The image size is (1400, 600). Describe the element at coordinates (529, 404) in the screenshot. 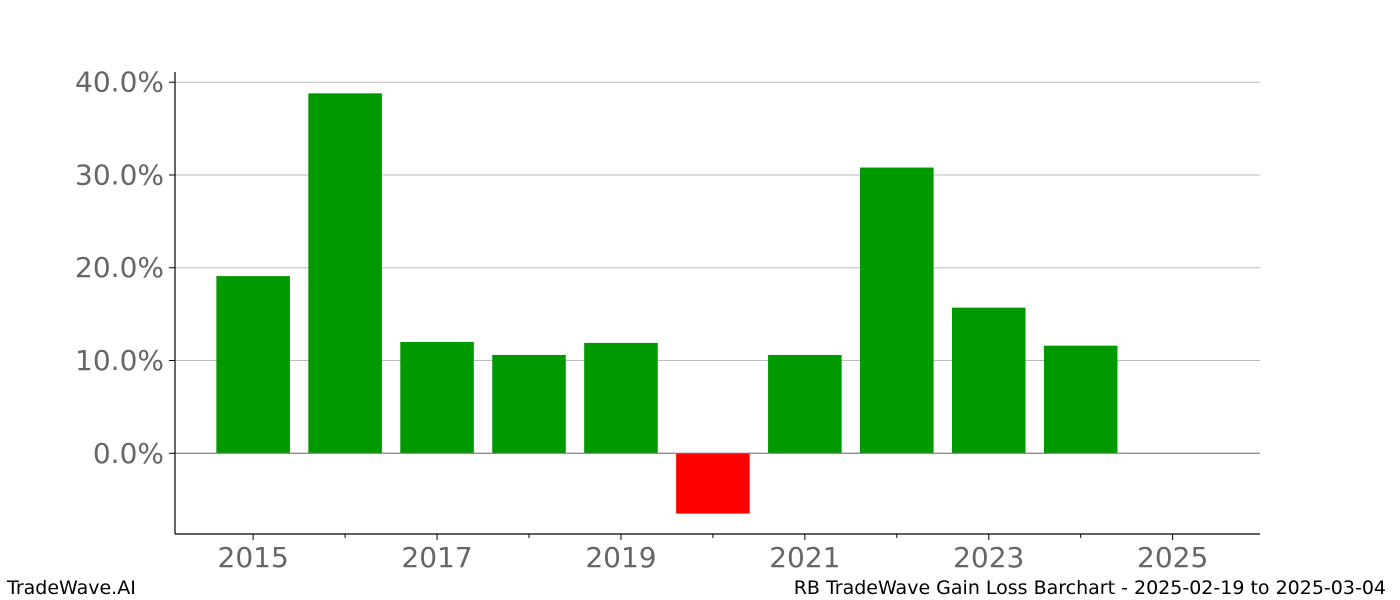

I see `bar-2018` at that location.